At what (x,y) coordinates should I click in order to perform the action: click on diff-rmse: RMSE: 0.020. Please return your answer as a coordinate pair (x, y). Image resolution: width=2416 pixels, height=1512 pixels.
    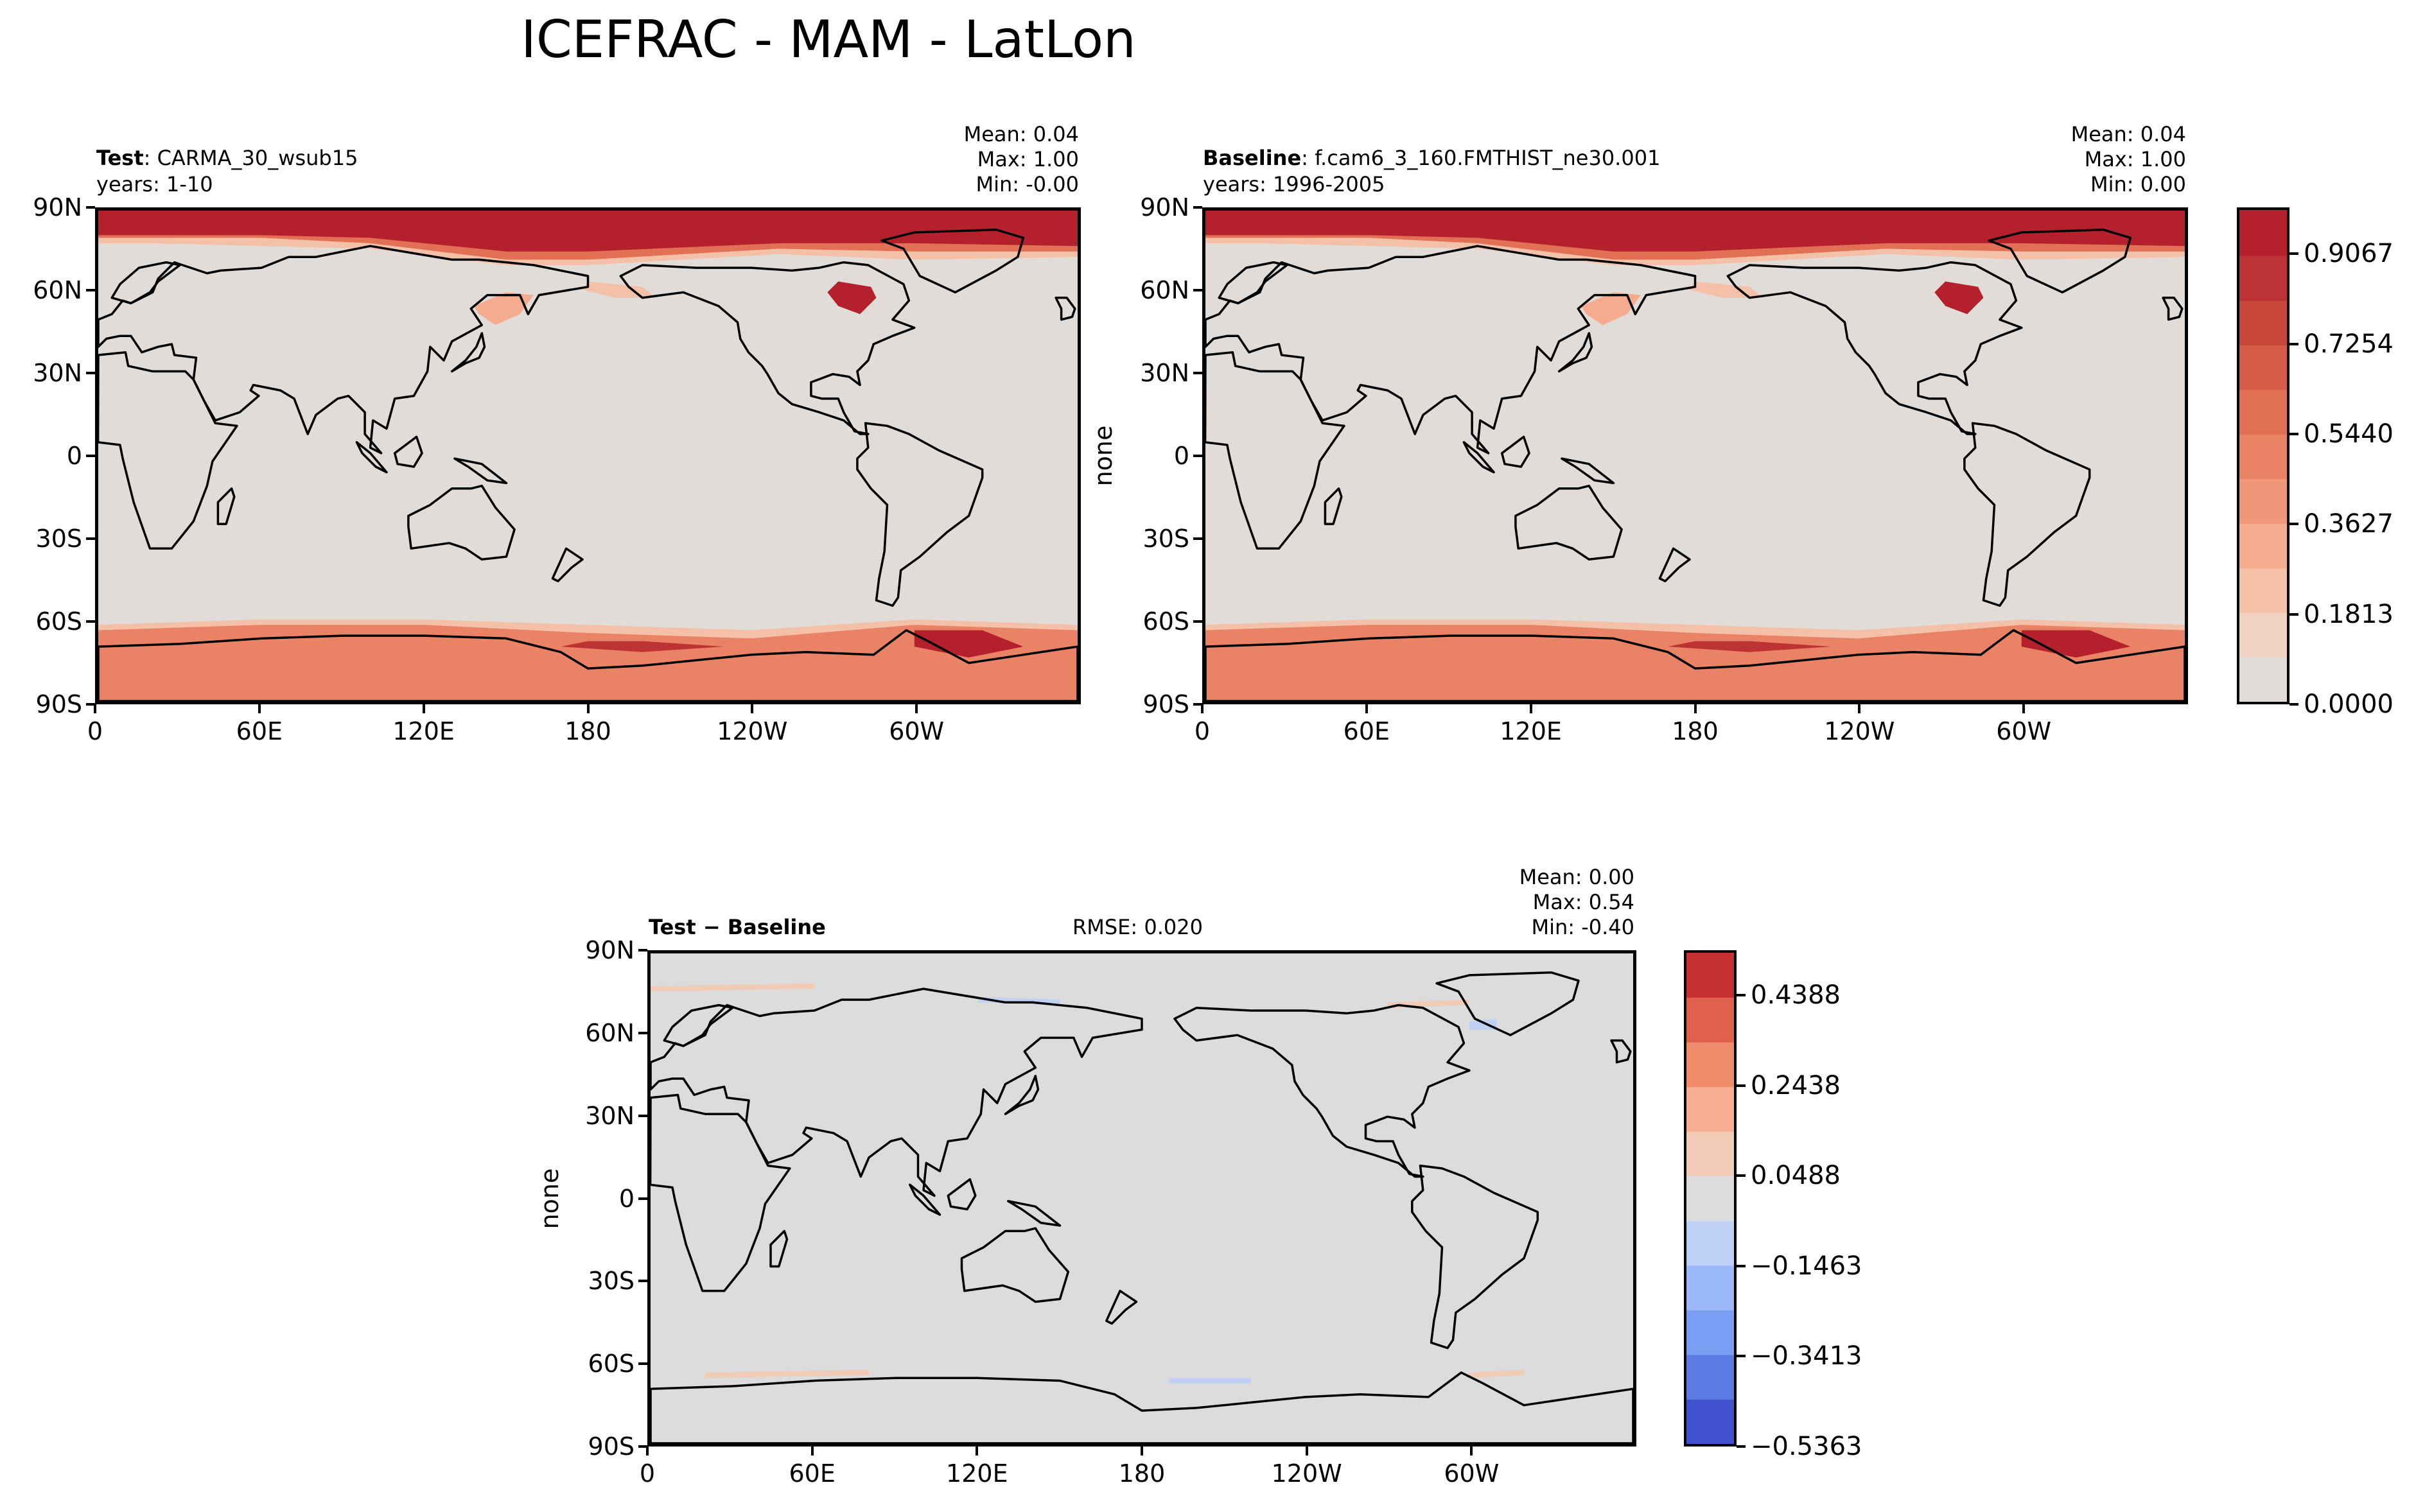
    Looking at the image, I should click on (1137, 927).